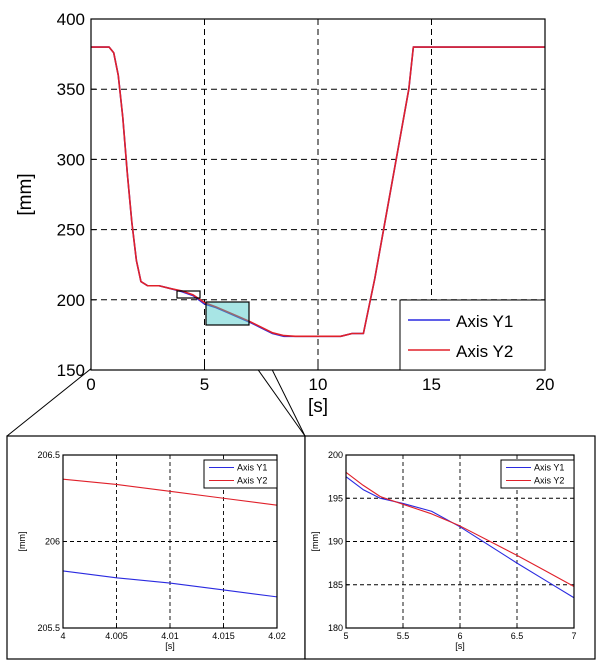 This screenshot has width=597, height=661. I want to click on y-tick-label: 195, so click(335, 498).